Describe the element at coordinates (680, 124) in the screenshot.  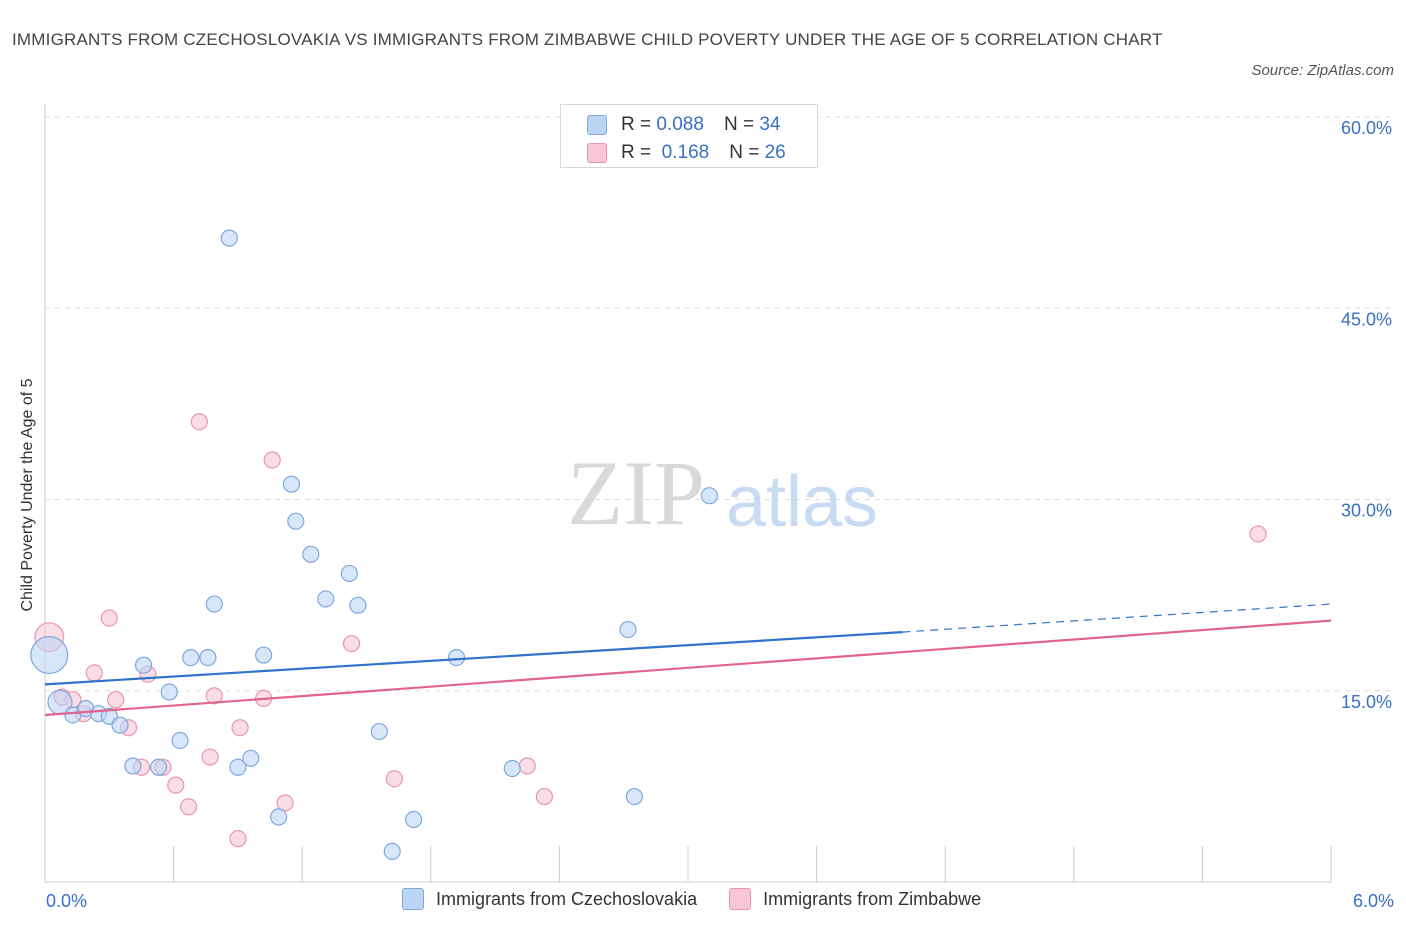
I see `r-value: 0.088` at that location.